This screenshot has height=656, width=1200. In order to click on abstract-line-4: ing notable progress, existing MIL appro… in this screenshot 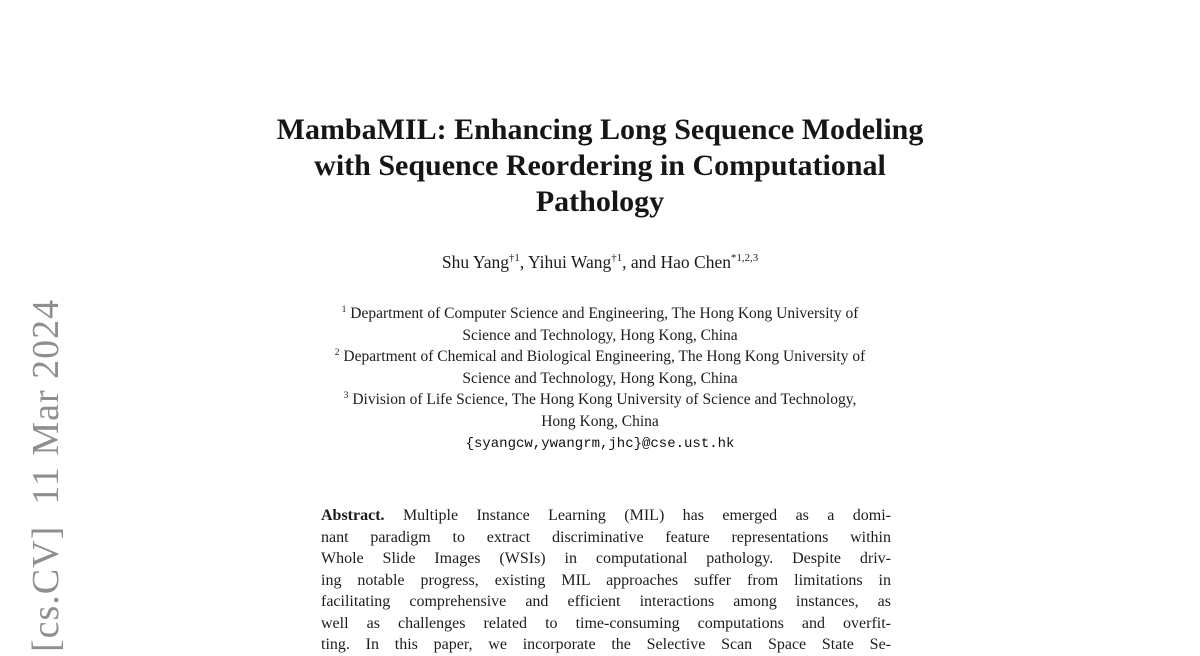, I will do `click(606, 580)`.